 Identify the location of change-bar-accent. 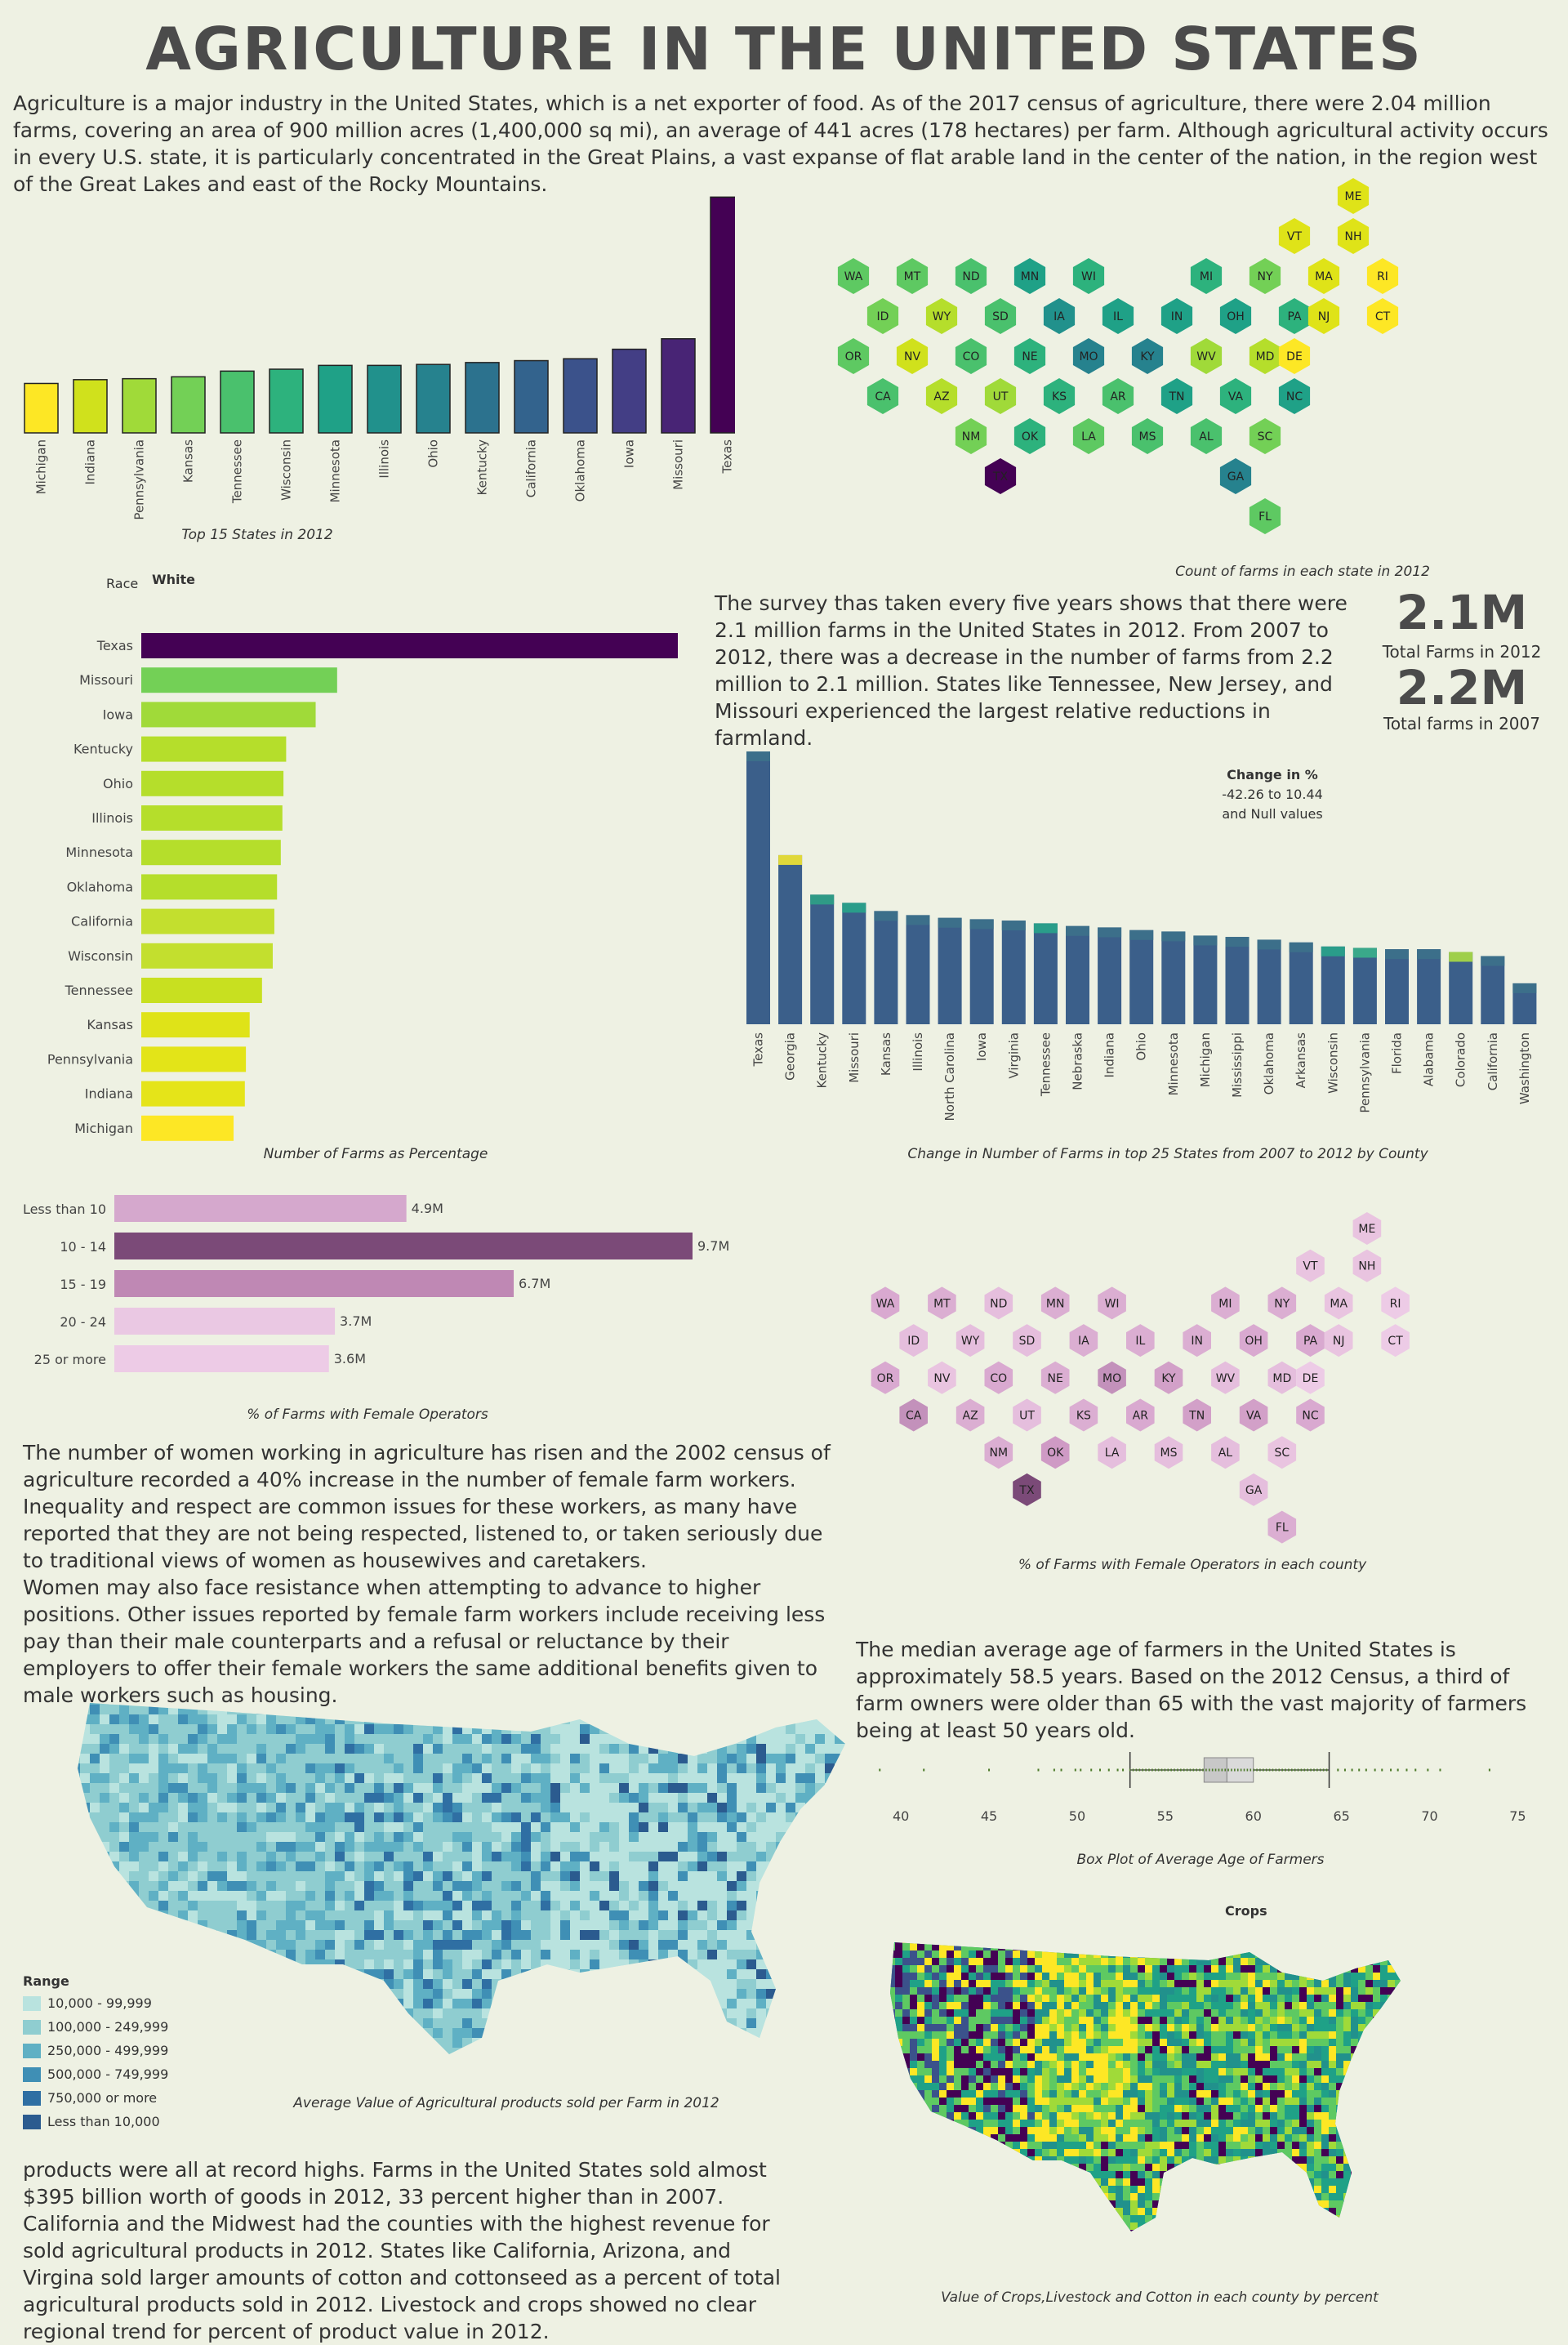
(1365, 952).